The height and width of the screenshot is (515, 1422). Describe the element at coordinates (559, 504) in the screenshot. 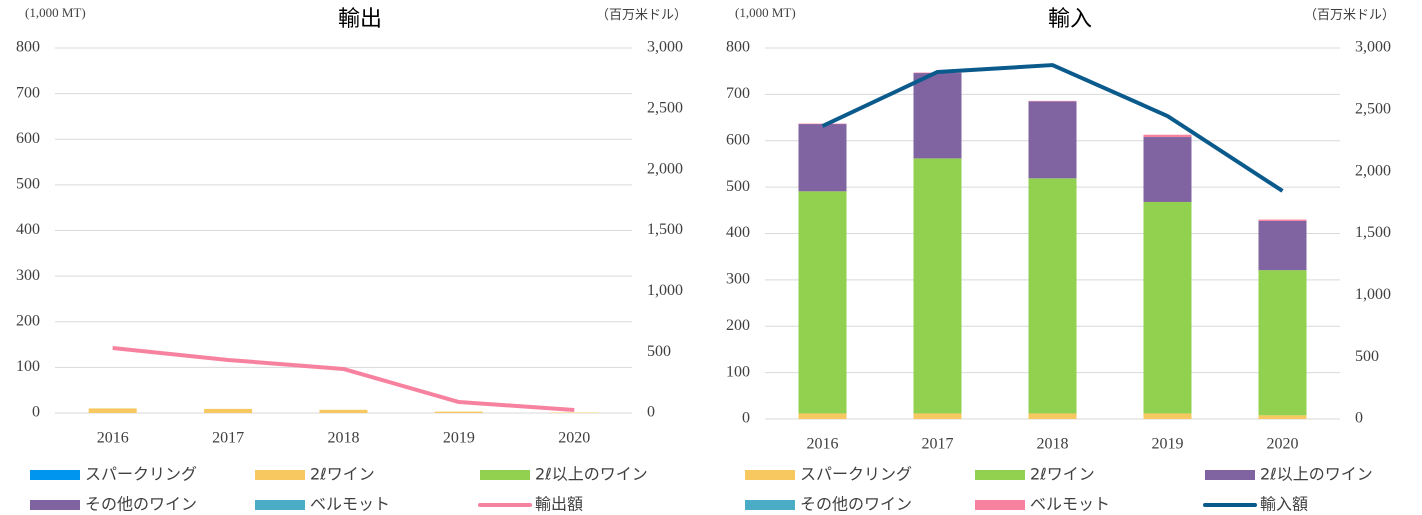

I see `legend-label: 輸出額` at that location.